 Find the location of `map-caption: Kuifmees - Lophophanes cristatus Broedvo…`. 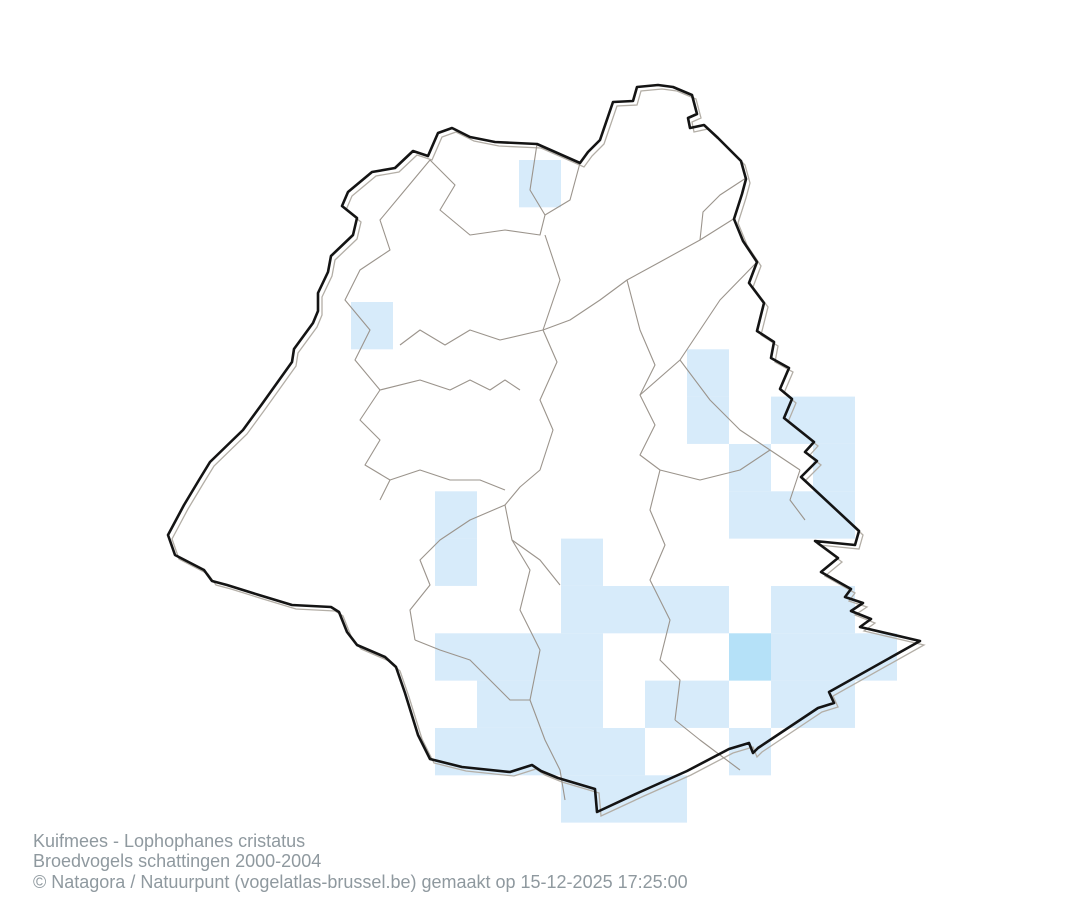

map-caption: Kuifmees - Lophophanes cristatus Broedvo… is located at coordinates (360, 862).